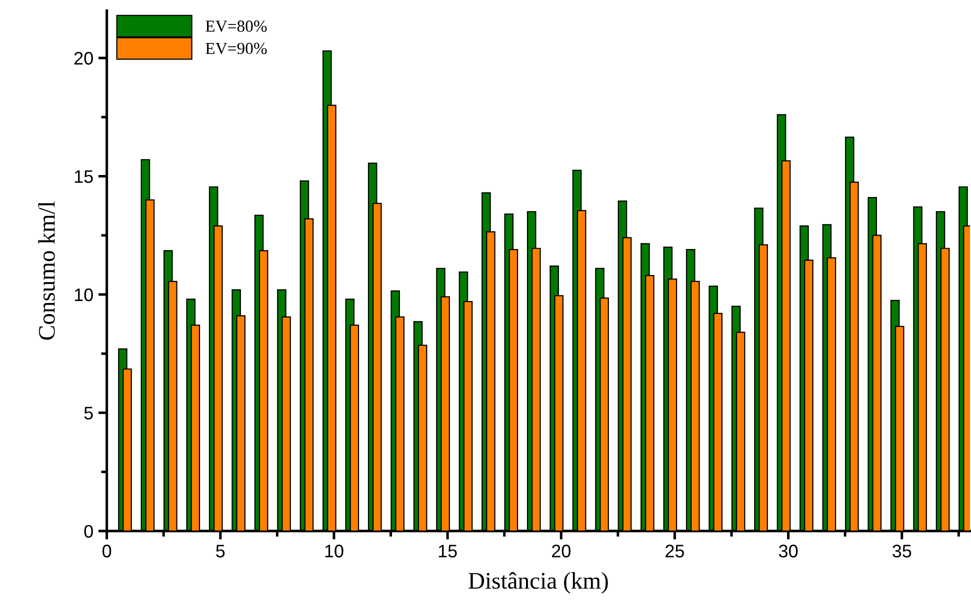 Image resolution: width=971 pixels, height=610 pixels. I want to click on legend-label: EV=80%, so click(236, 26).